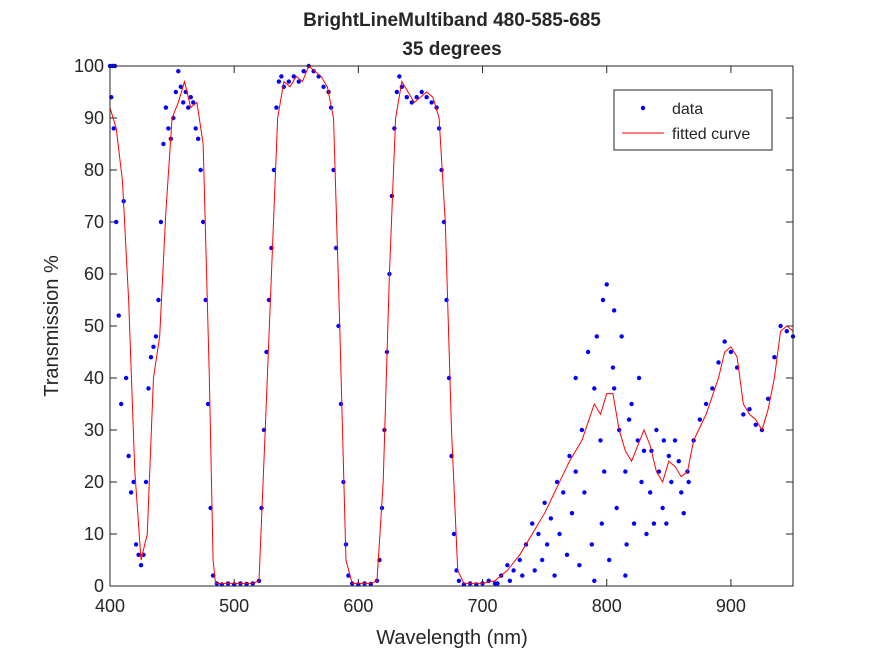 The width and height of the screenshot is (875, 656). Describe the element at coordinates (94, 430) in the screenshot. I see `y-tick-label: 30` at that location.